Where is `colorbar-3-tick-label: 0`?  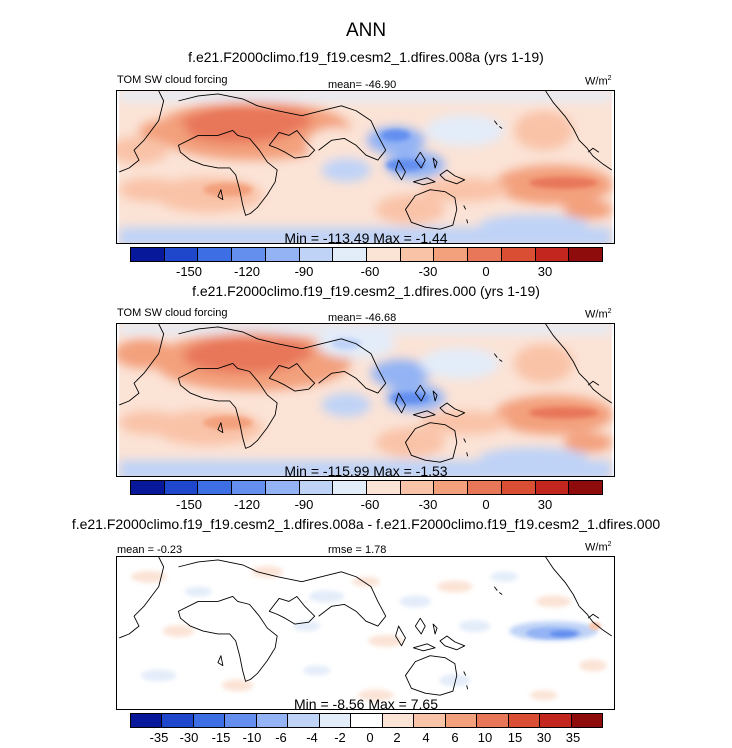 colorbar-3-tick-label: 0 is located at coordinates (370, 737).